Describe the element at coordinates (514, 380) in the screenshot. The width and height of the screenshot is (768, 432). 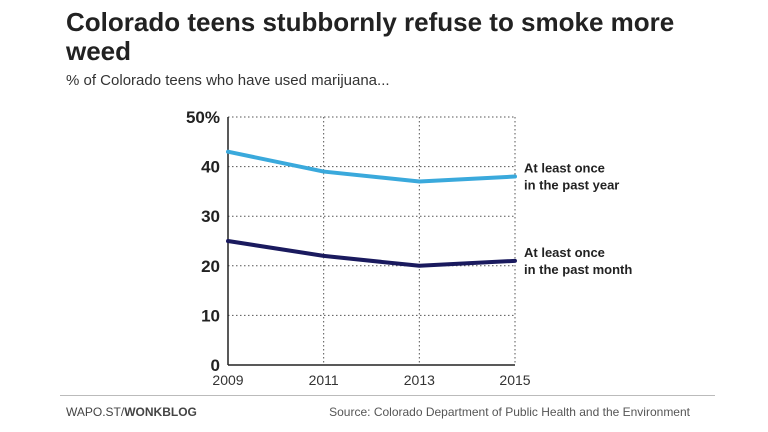
I see `x-tick-label: 2015` at that location.